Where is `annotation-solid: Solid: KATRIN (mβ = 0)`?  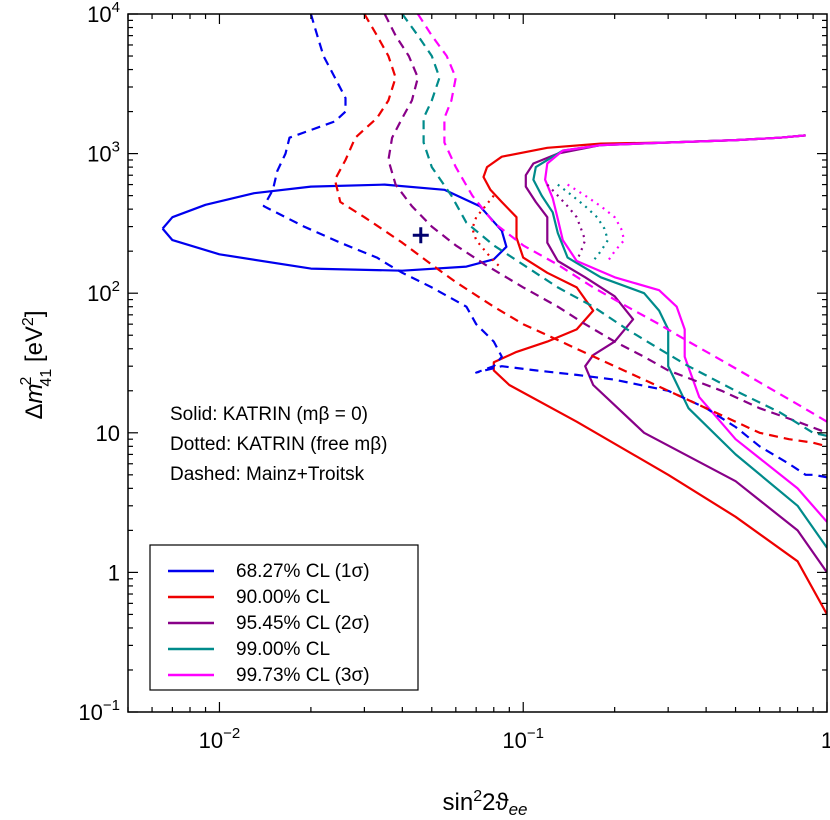
annotation-solid: Solid: KATRIN (mβ = 0) is located at coordinates (269, 414).